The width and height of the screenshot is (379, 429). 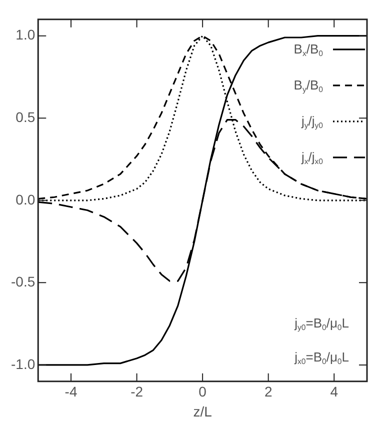 I want to click on y-tick-label: 1.0, so click(x=26, y=34).